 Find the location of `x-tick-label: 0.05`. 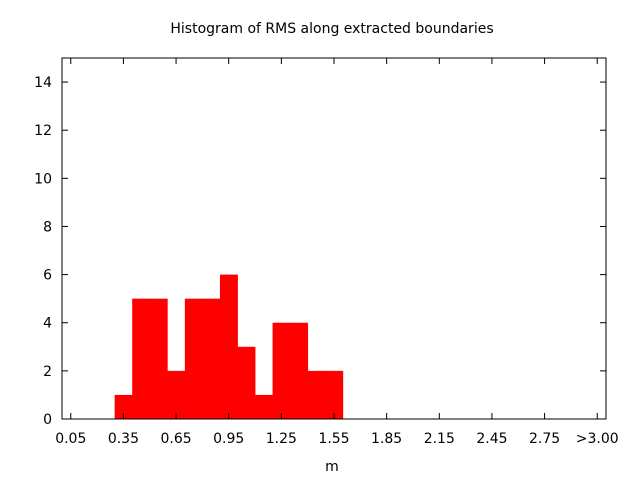

x-tick-label: 0.05 is located at coordinates (70, 439).